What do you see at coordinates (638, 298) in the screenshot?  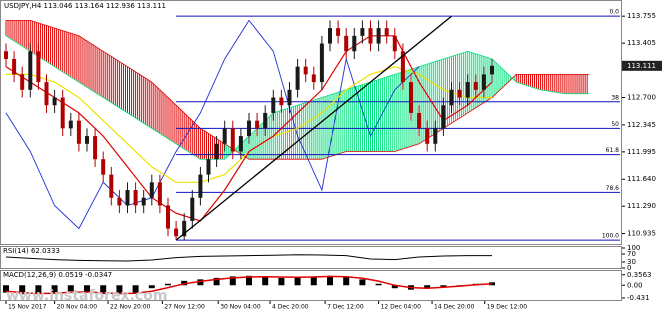 I see `y-tick-label: -0.431` at bounding box center [638, 298].